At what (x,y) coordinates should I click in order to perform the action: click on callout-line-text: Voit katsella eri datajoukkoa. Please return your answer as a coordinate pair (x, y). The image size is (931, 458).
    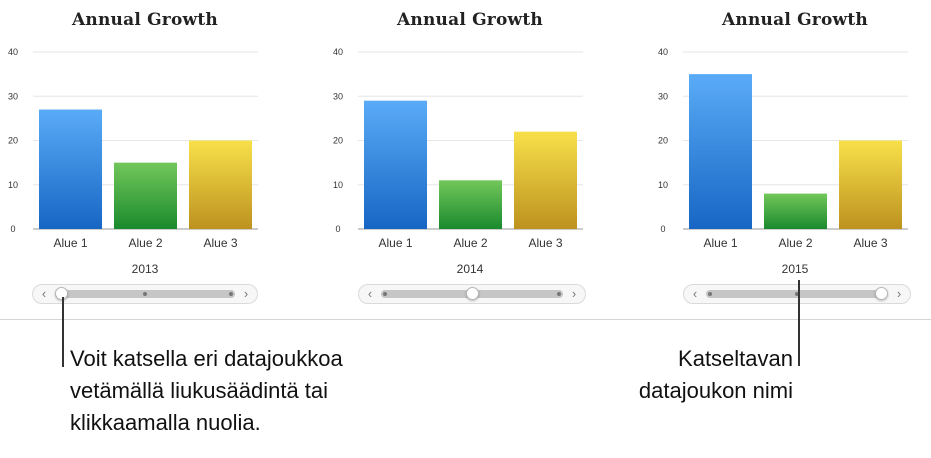
    Looking at the image, I should click on (206, 358).